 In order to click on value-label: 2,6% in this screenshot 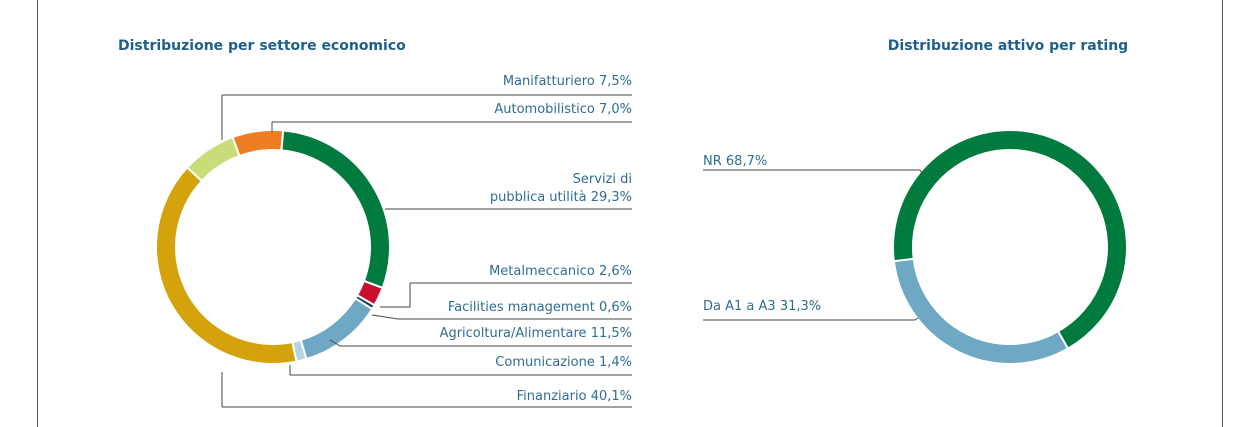, I will do `click(615, 271)`.